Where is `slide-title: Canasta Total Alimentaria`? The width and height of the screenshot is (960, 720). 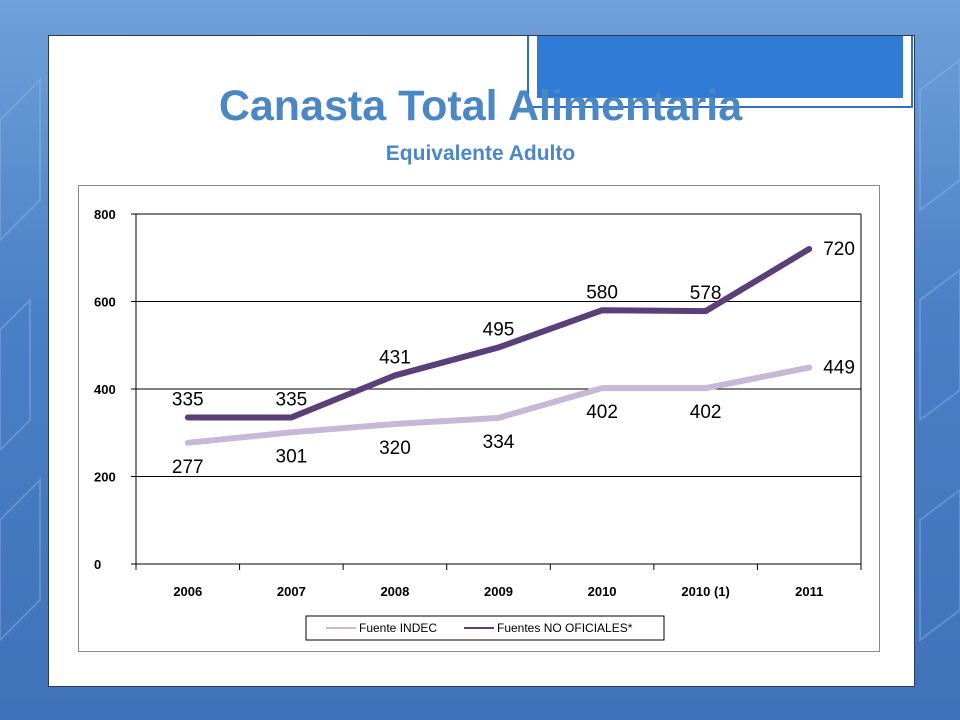
slide-title: Canasta Total Alimentaria is located at coordinates (480, 106).